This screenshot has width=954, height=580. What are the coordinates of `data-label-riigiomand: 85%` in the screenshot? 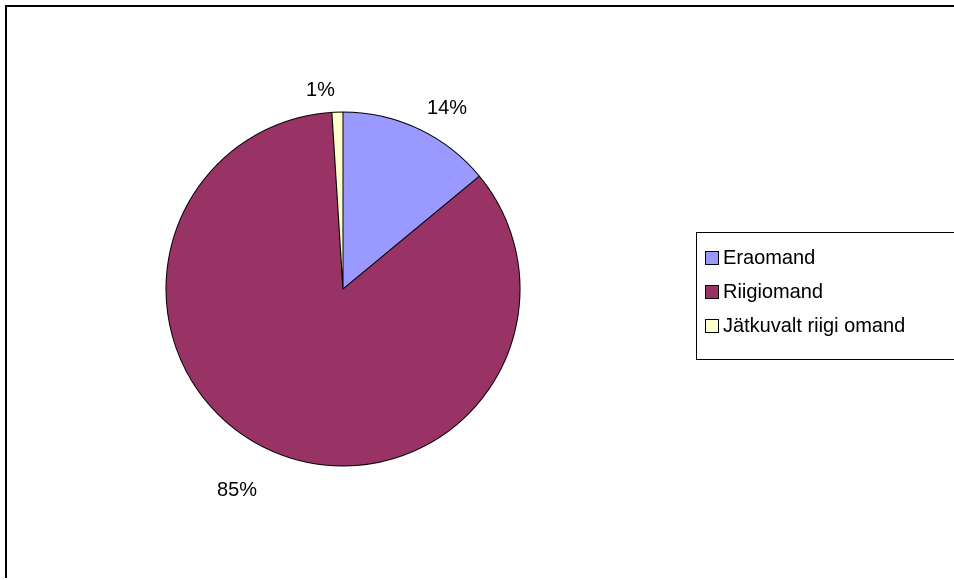 It's located at (237, 490).